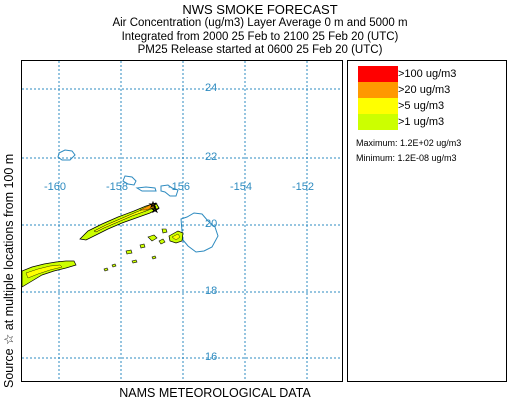  What do you see at coordinates (103, 244) in the screenshot?
I see `smoke-plumes` at bounding box center [103, 244].